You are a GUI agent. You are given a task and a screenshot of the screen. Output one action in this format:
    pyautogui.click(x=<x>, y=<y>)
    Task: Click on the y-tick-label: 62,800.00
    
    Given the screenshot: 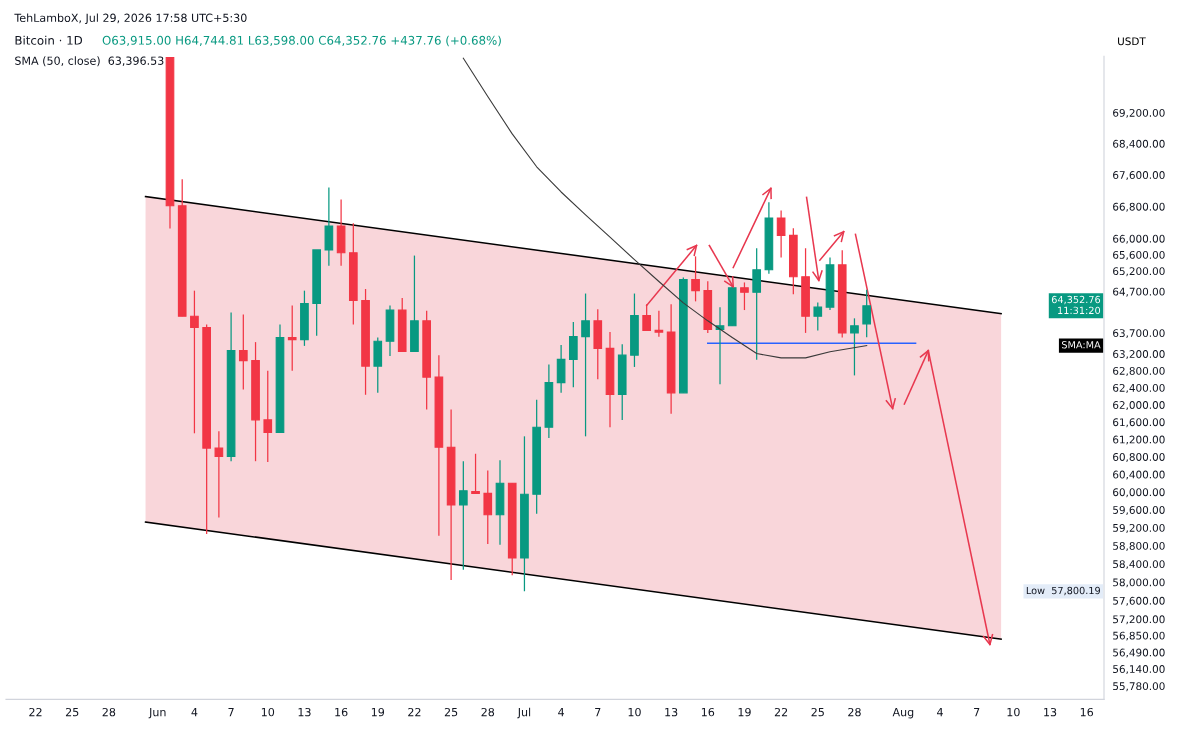 What is the action you would take?
    pyautogui.click(x=1139, y=371)
    